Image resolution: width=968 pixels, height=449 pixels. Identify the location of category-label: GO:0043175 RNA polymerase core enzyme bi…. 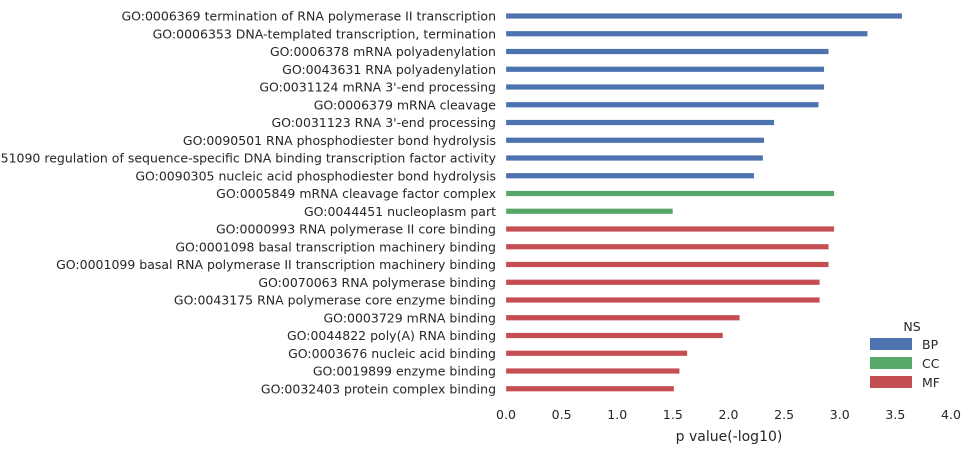
(335, 300).